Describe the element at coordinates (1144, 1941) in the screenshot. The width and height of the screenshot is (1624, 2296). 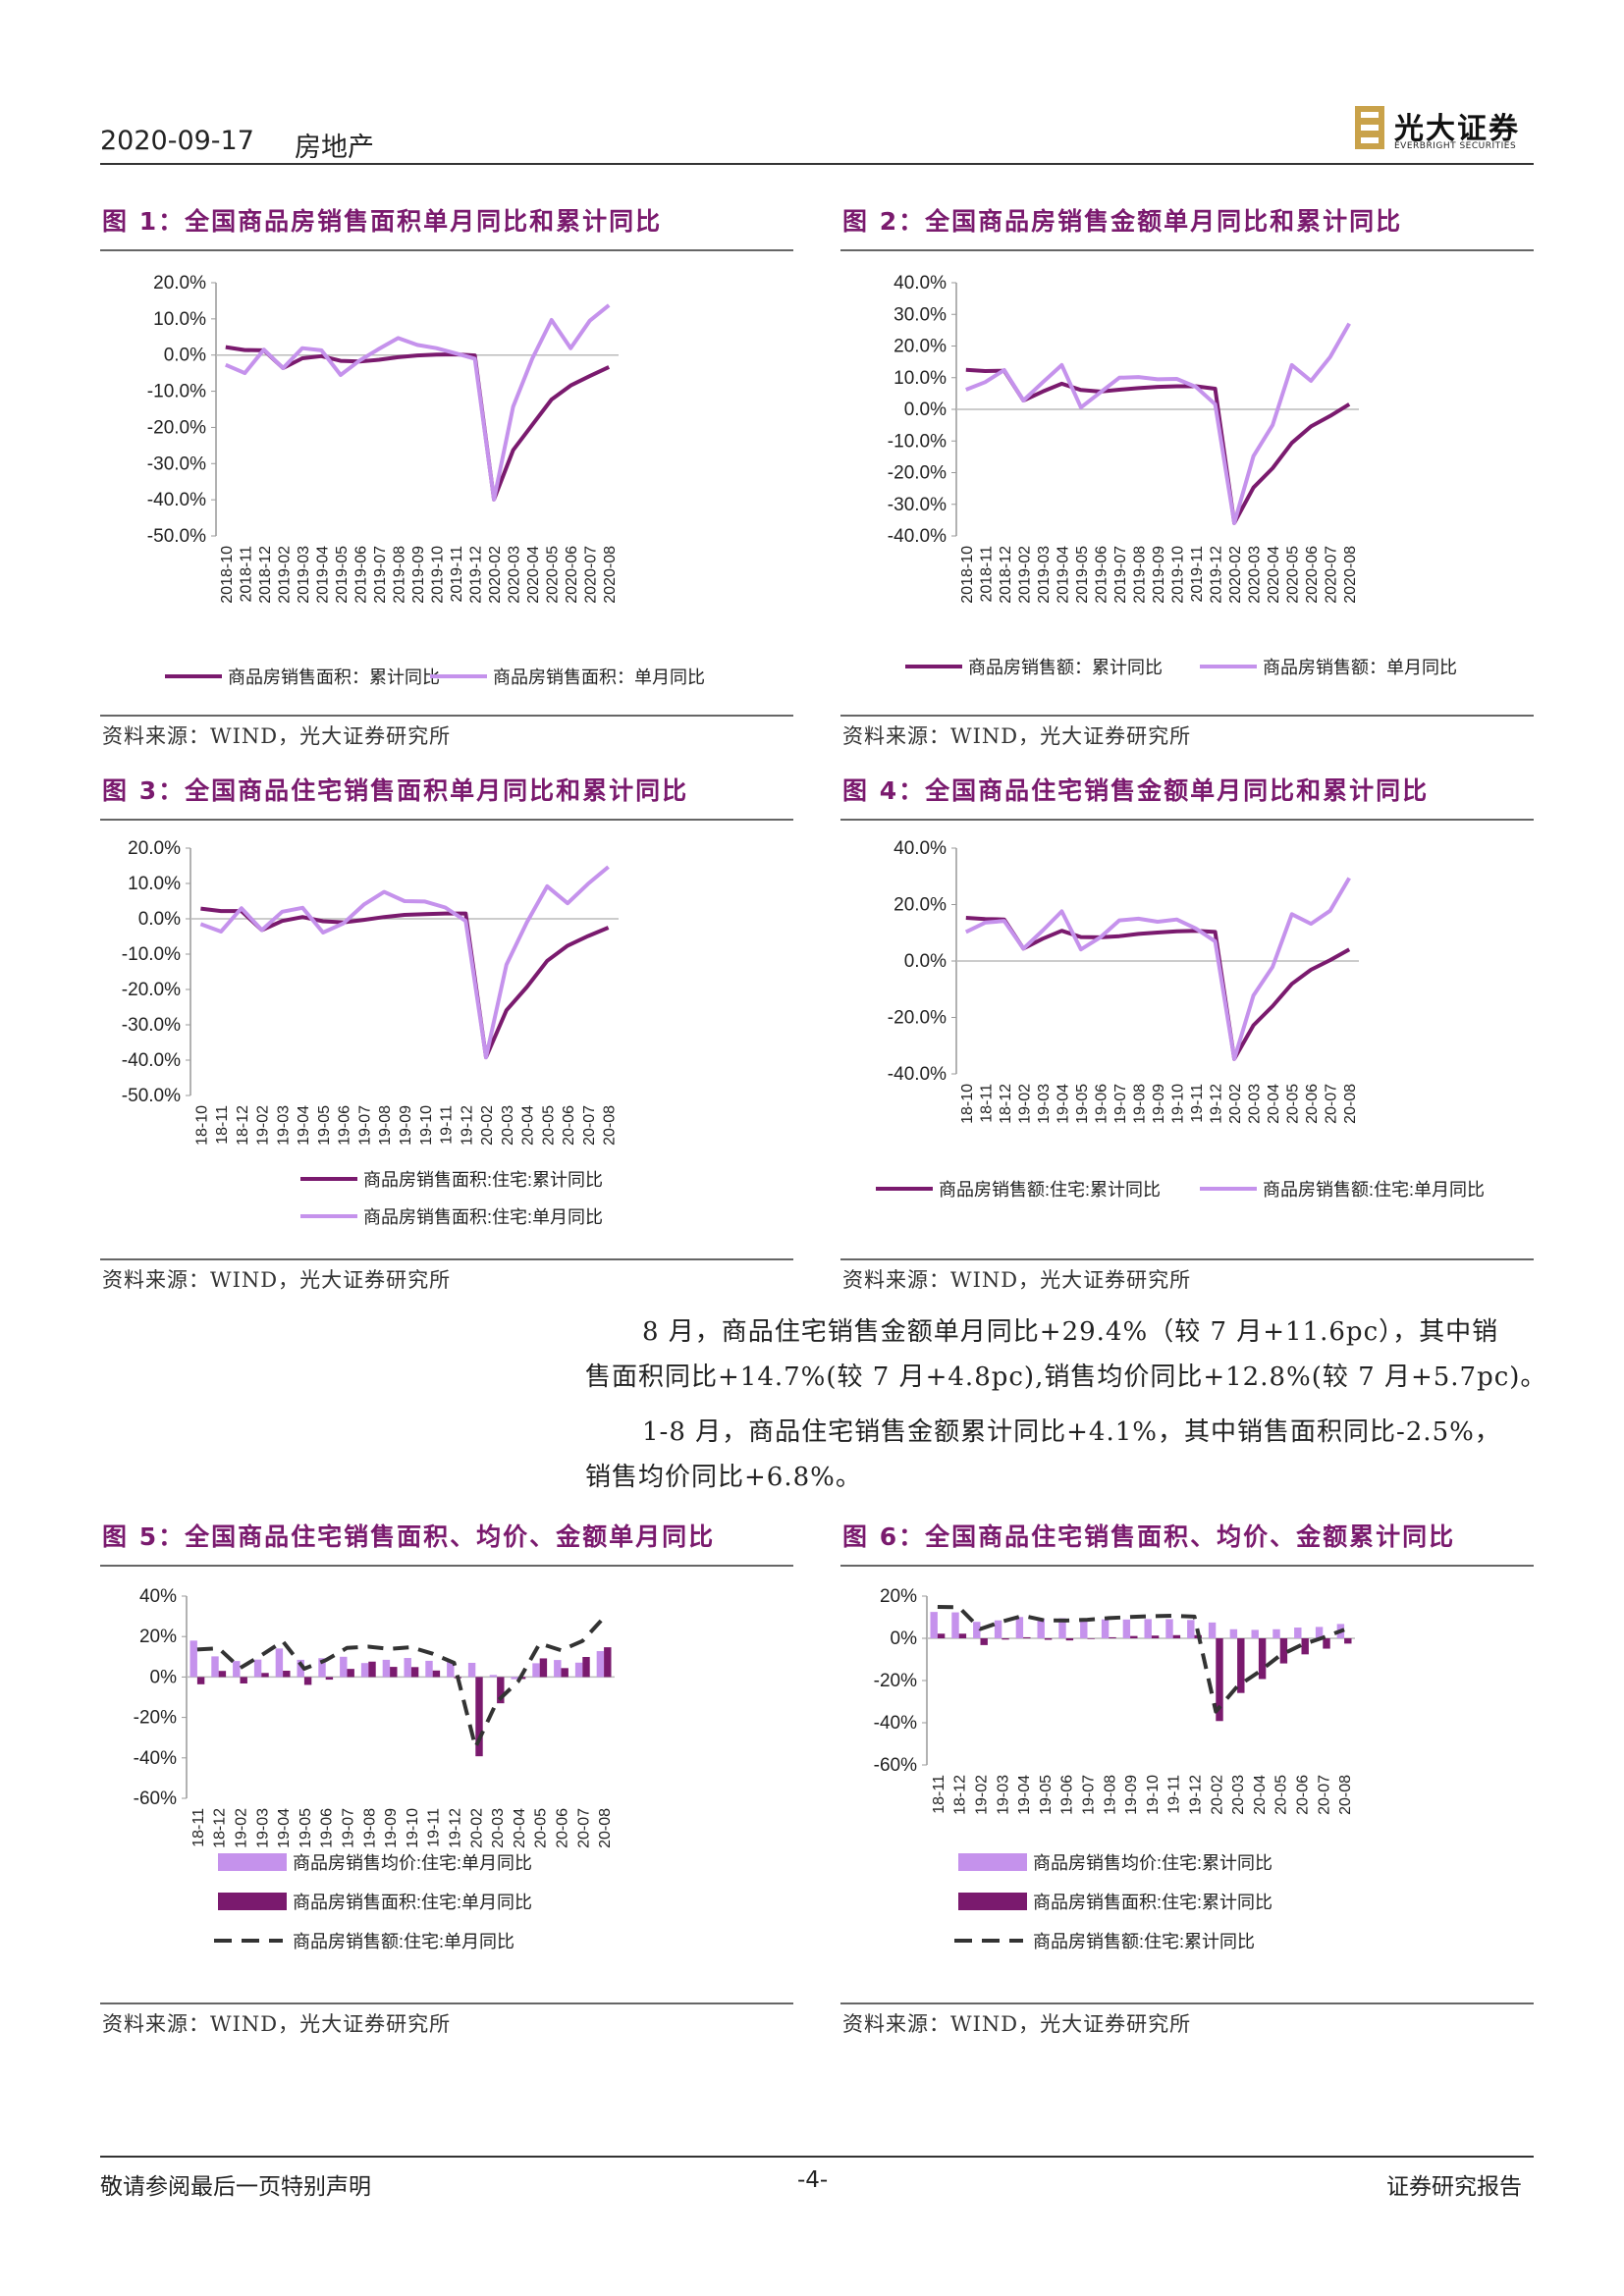
I see `chart-6-legend-label: 商品房销售额:住宅:累计同比` at that location.